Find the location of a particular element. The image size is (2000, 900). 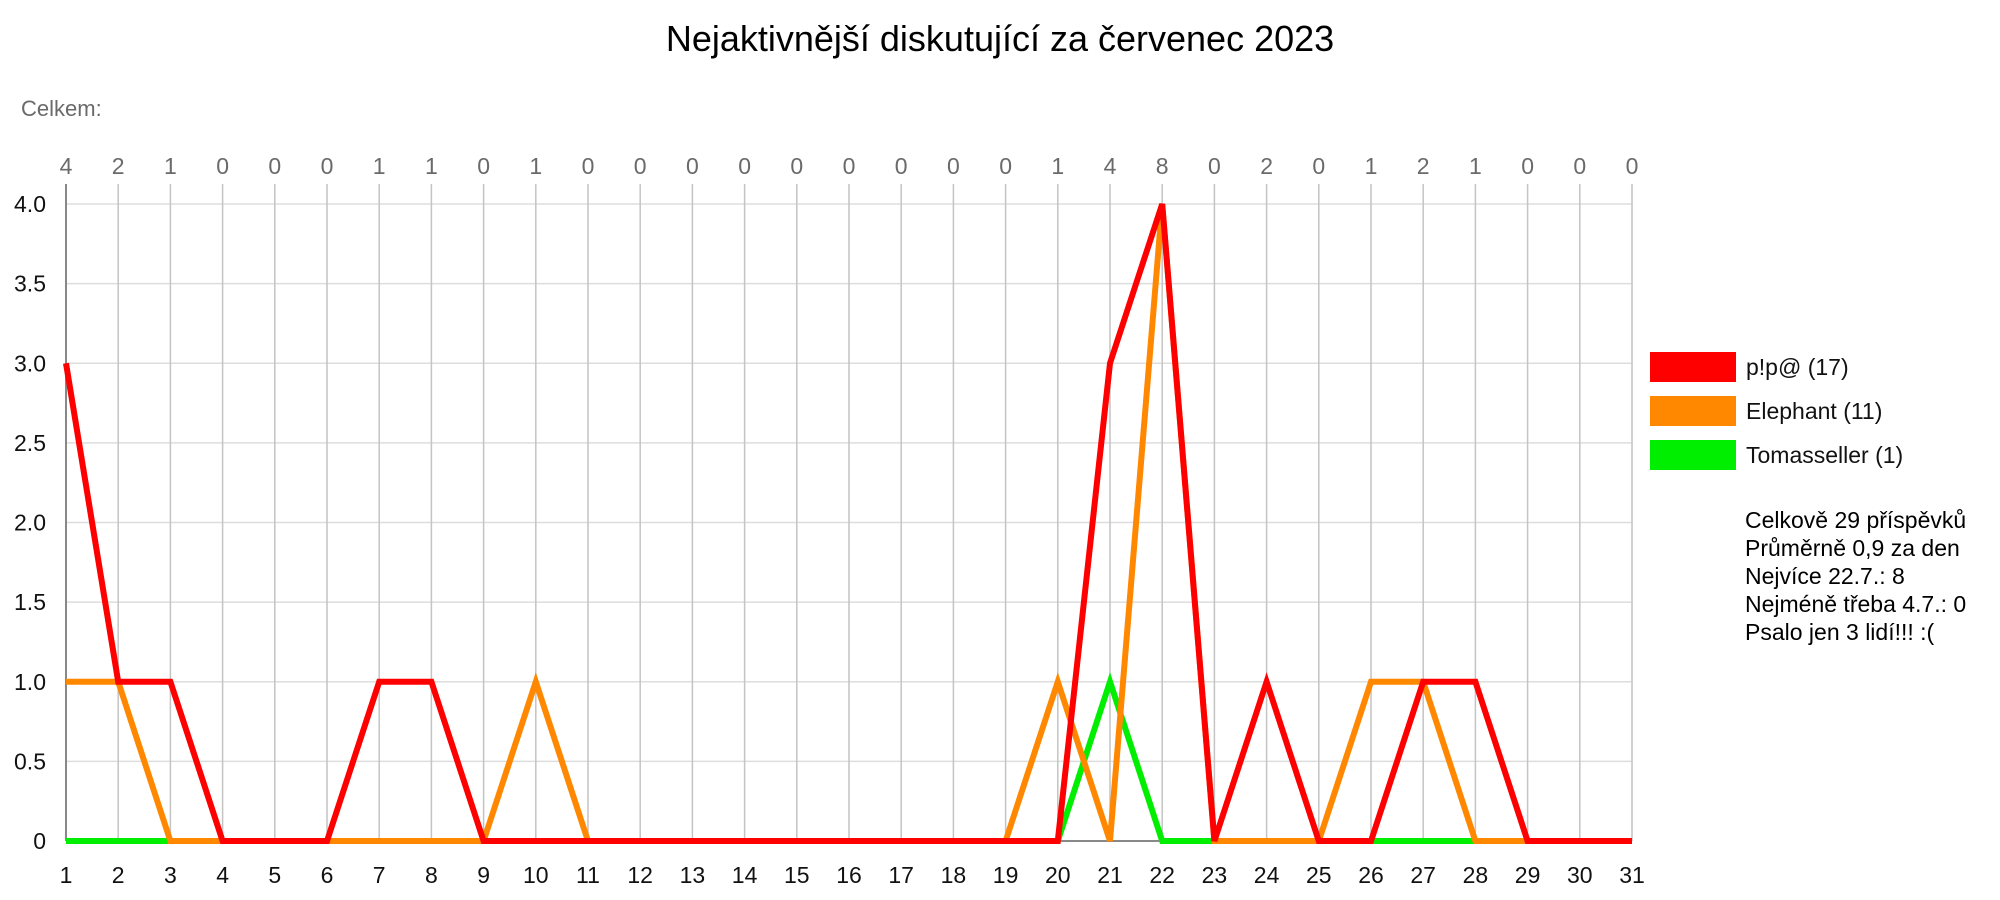

x-tick-label: 22 is located at coordinates (1162, 875).